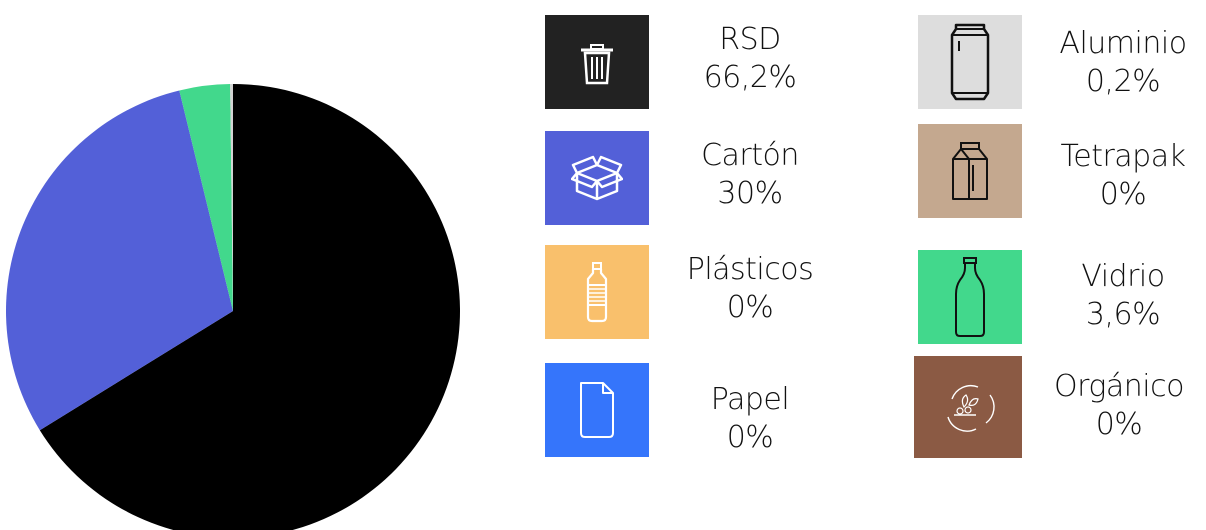 The image size is (1206, 530). I want to click on soda-can-icon, so click(970, 62).